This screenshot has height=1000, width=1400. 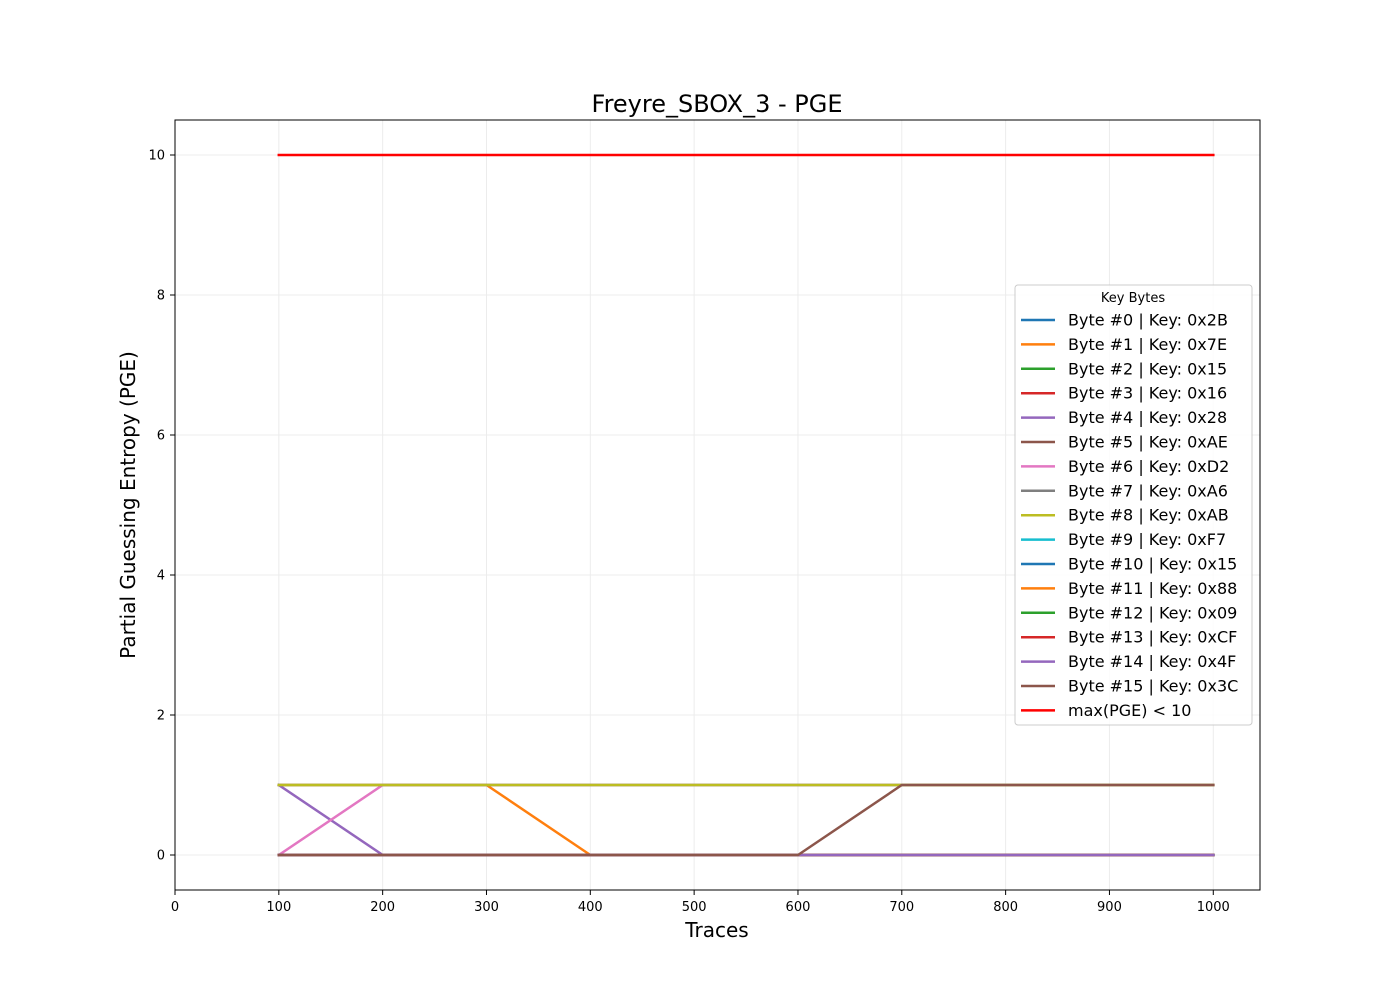 I want to click on legend-label: Byte #0 | Key: 0x2B, so click(x=1148, y=320).